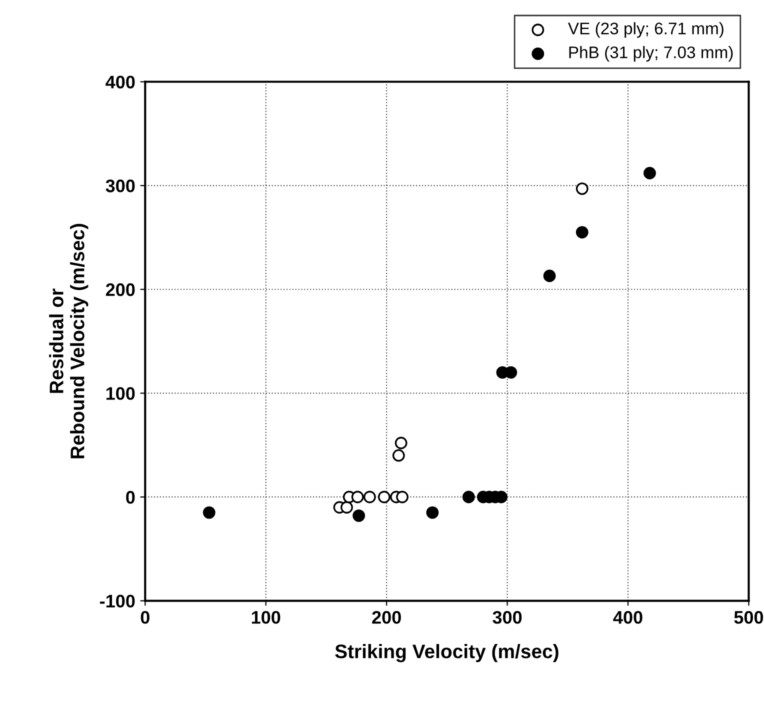 The height and width of the screenshot is (711, 764). What do you see at coordinates (627, 617) in the screenshot?
I see `x-tick-label: 400` at bounding box center [627, 617].